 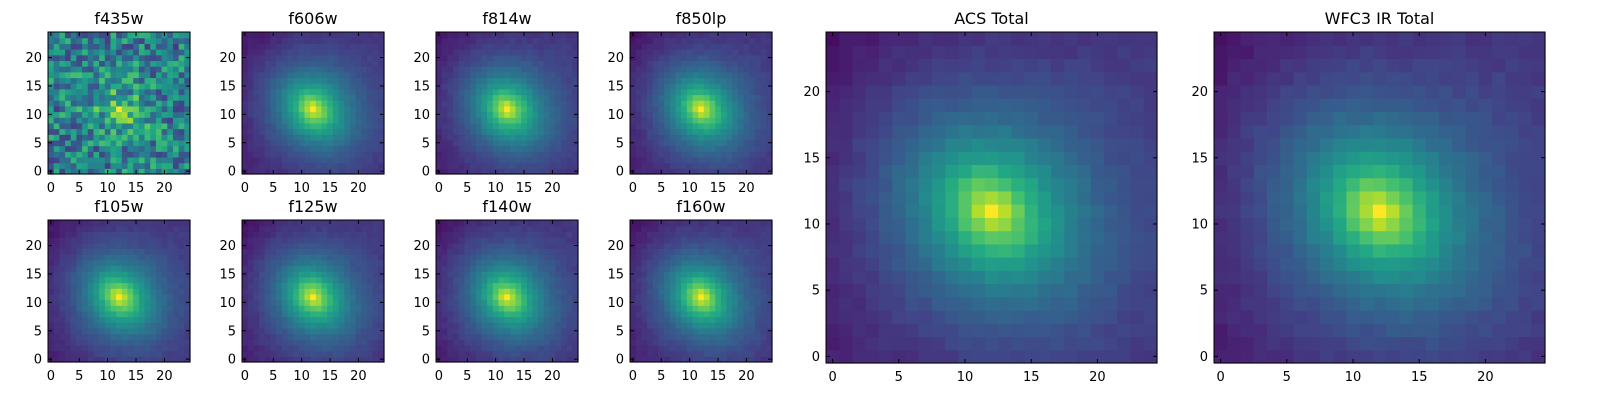 What do you see at coordinates (313, 291) in the screenshot?
I see `axes-frame` at bounding box center [313, 291].